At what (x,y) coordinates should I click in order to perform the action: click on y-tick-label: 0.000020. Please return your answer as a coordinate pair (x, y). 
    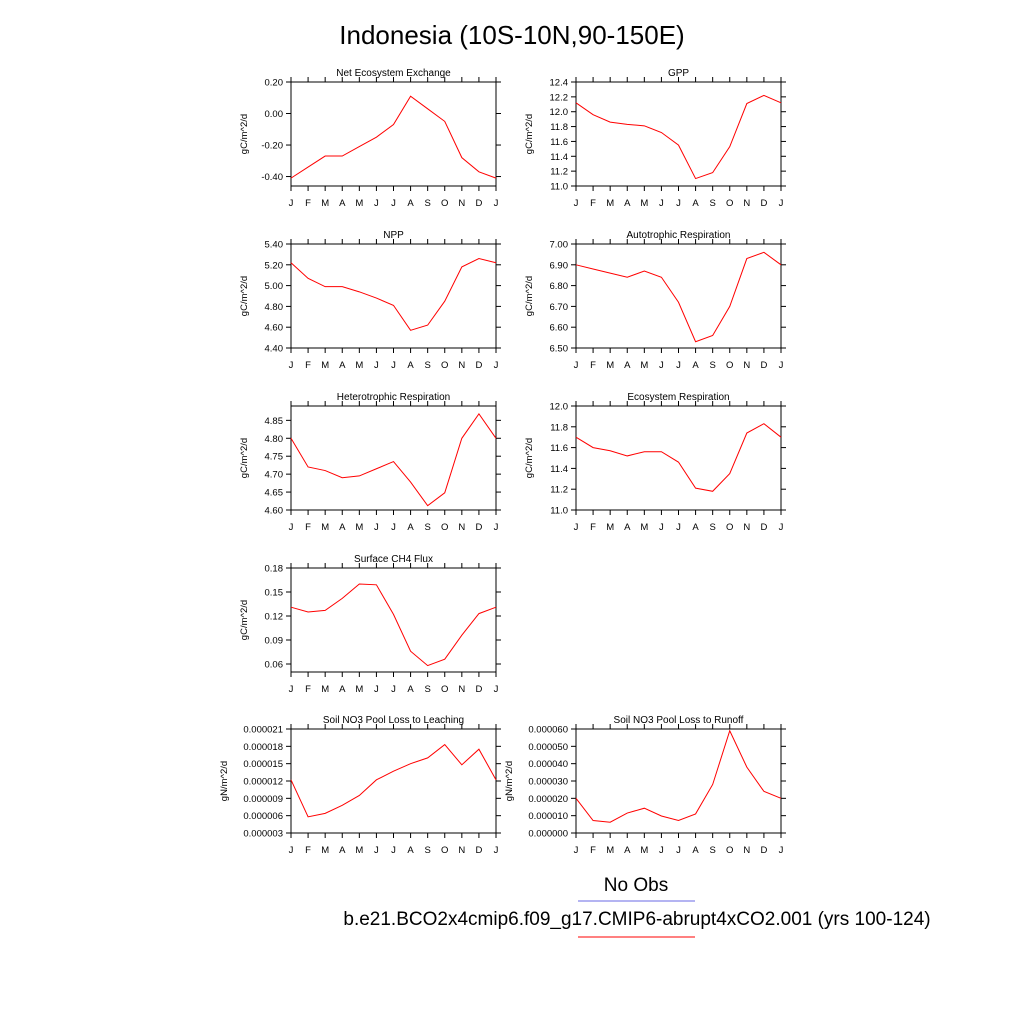
    Looking at the image, I should click on (548, 799).